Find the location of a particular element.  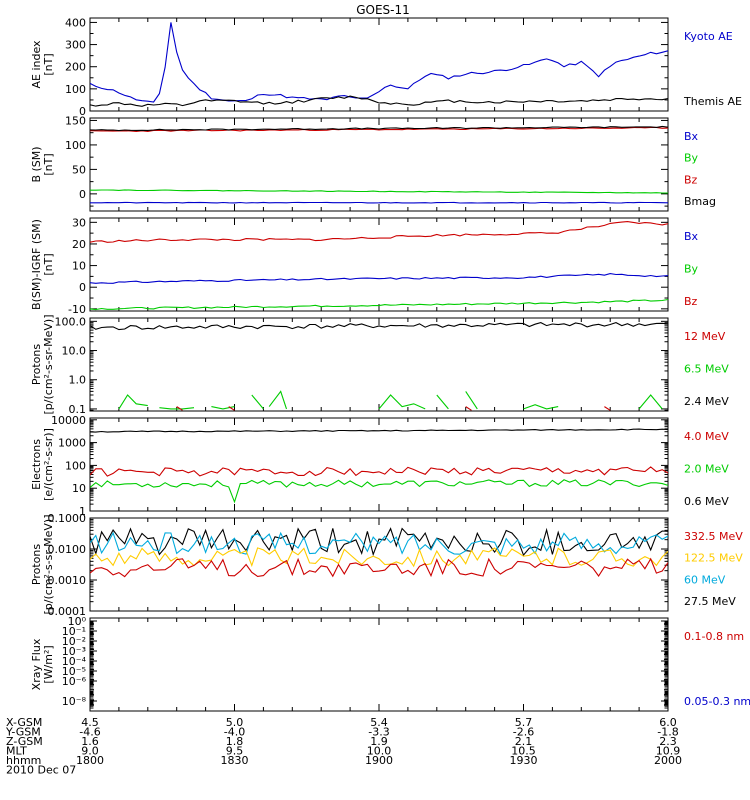

y-axis-label-line: Protons is located at coordinates (36, 564).